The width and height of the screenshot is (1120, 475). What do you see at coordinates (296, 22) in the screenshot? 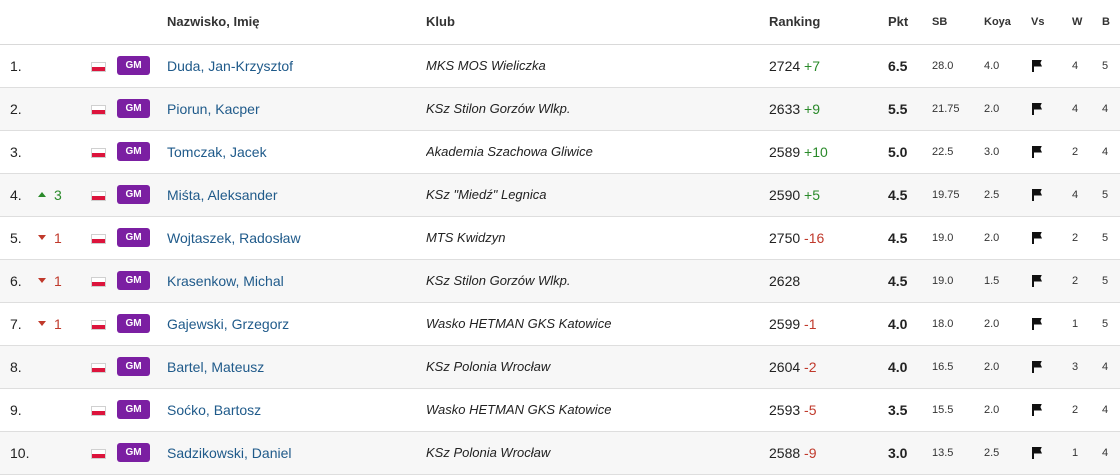
I see `header-name: Nazwisko, Imię` at bounding box center [296, 22].